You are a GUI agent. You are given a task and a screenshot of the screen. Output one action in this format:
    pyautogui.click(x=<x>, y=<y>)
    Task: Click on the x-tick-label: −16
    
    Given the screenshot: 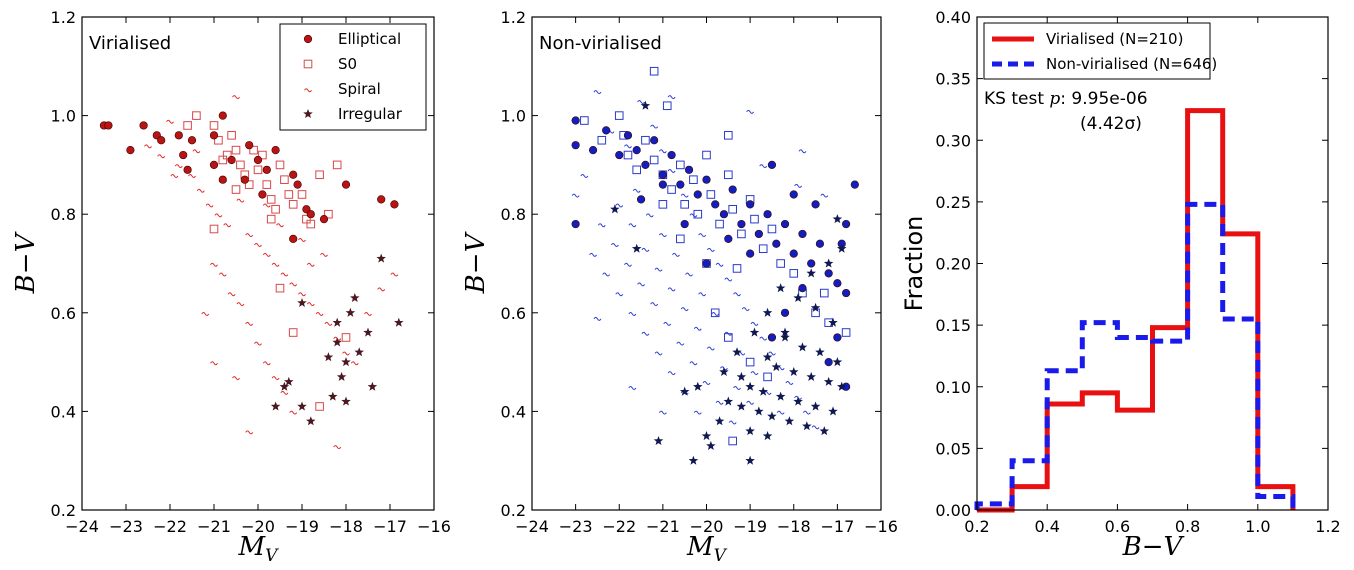 What is the action you would take?
    pyautogui.click(x=881, y=526)
    